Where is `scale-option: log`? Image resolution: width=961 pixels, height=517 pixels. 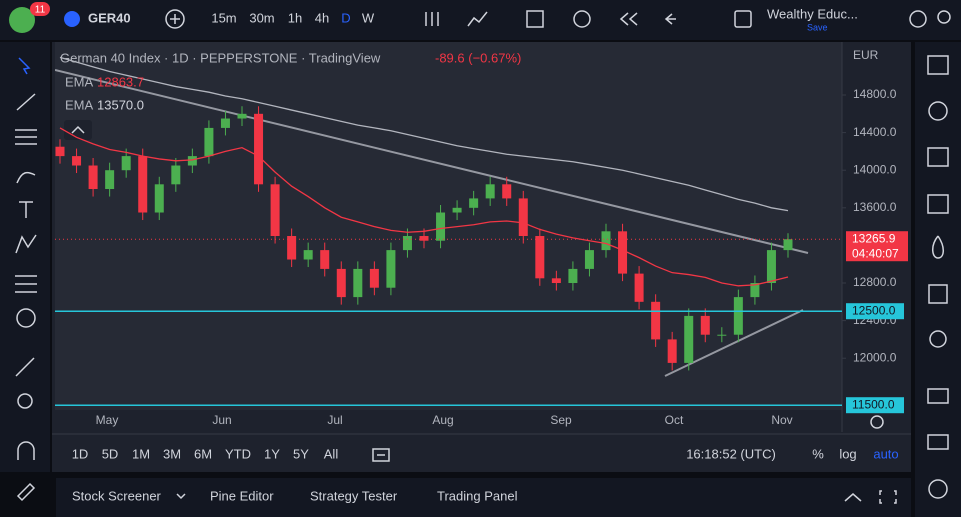
scale-option: log is located at coordinates (847, 453).